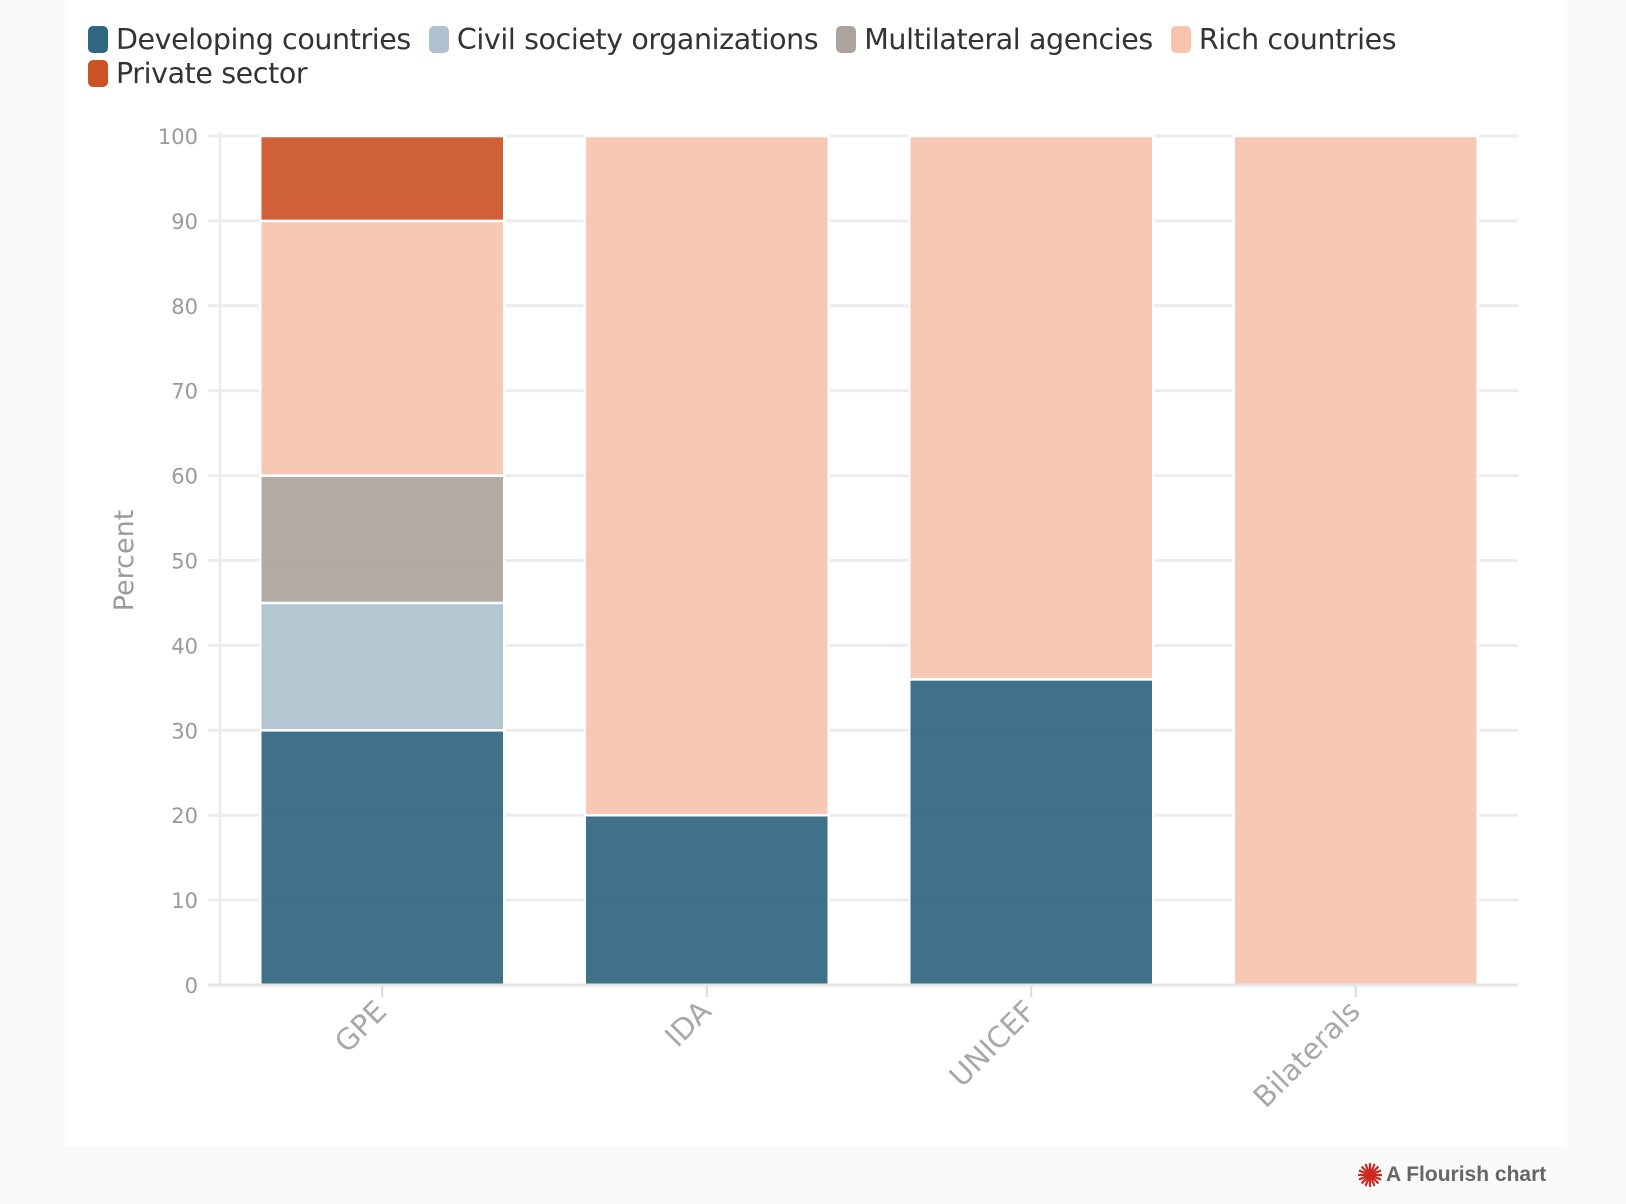  I want to click on legend-item-developing-countries: Developing countries, so click(249, 39).